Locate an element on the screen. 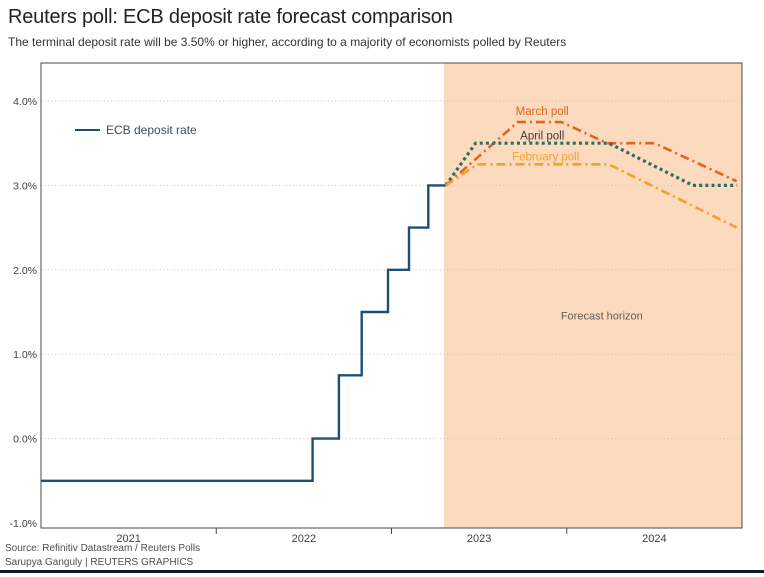 The height and width of the screenshot is (577, 764). y-axis-label: -1.0% is located at coordinates (23, 524).